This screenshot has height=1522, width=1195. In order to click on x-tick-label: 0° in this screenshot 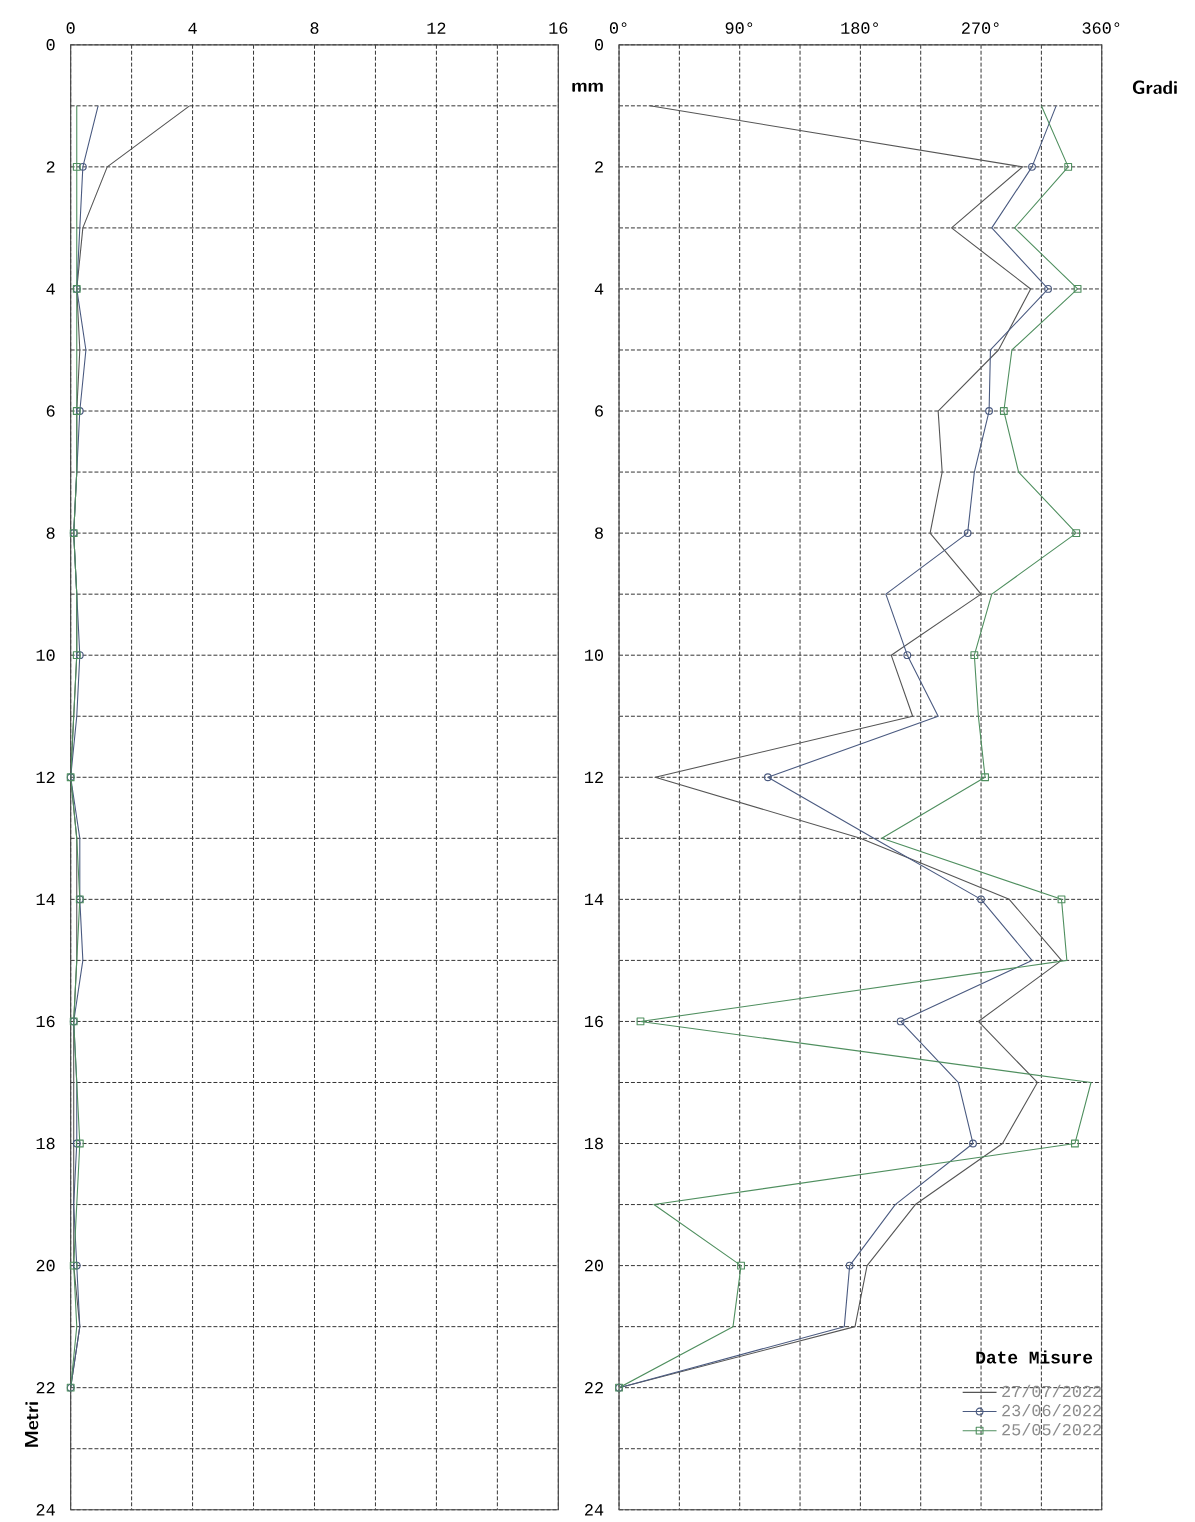, I will do `click(618, 28)`.